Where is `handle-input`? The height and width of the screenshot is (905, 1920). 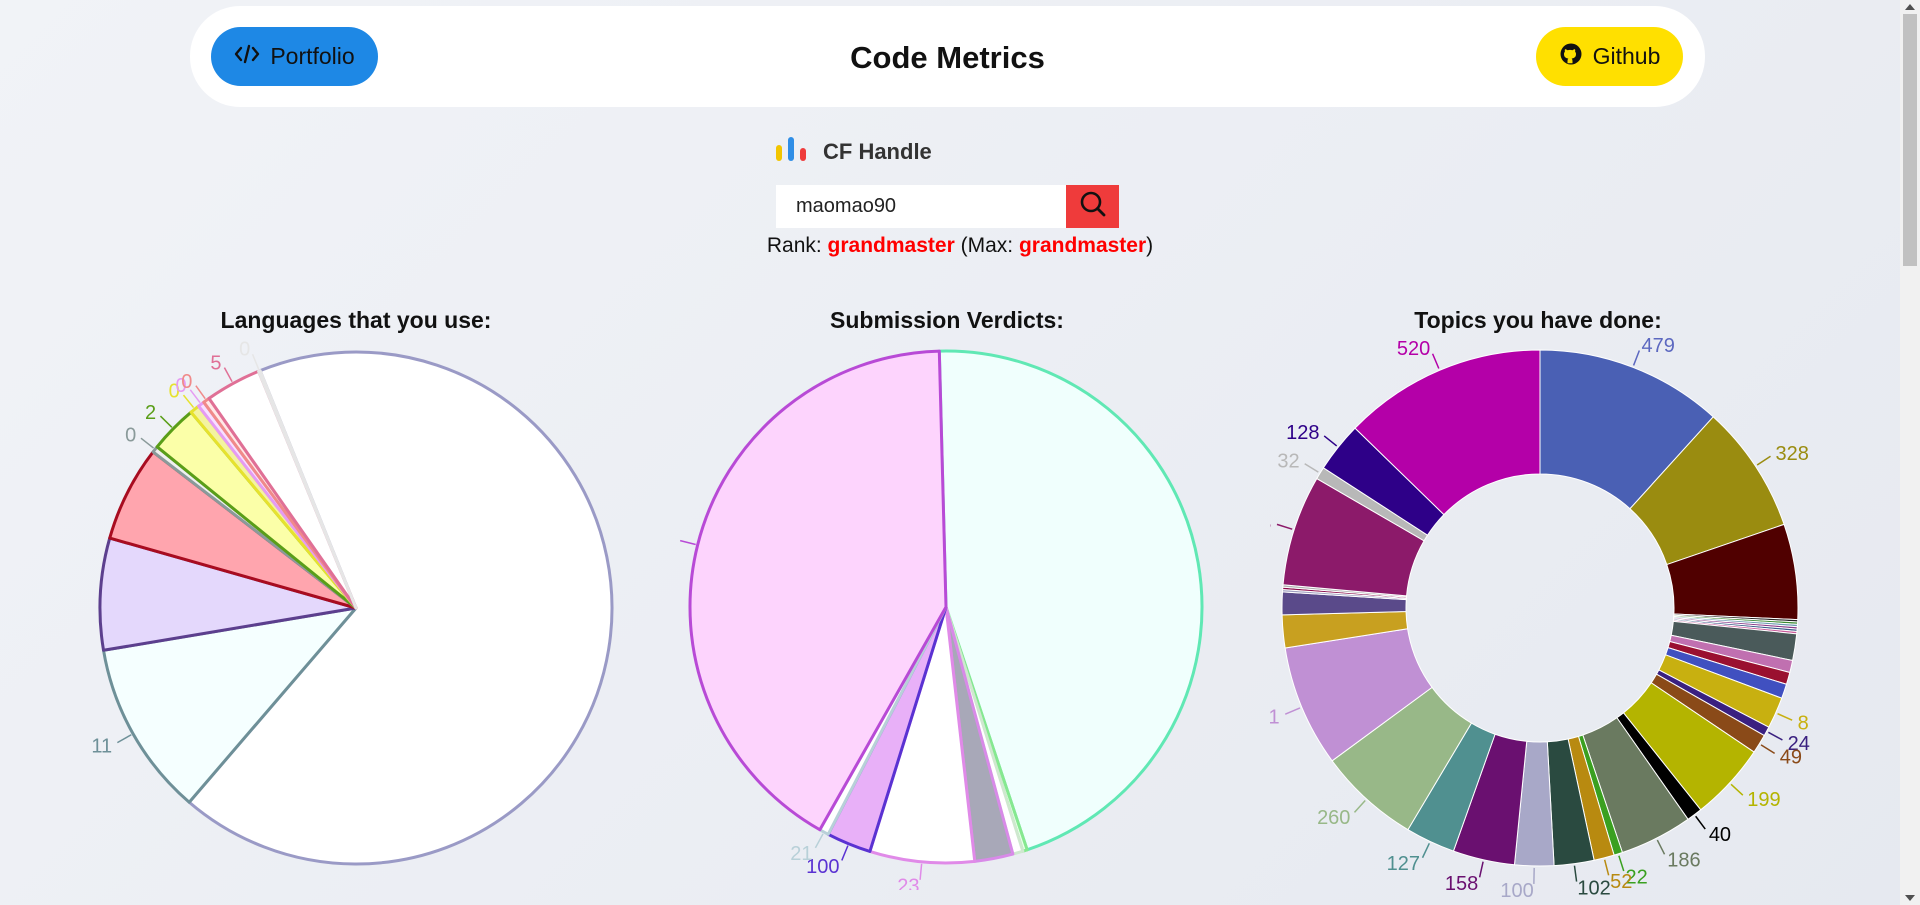
handle-input is located at coordinates (921, 206).